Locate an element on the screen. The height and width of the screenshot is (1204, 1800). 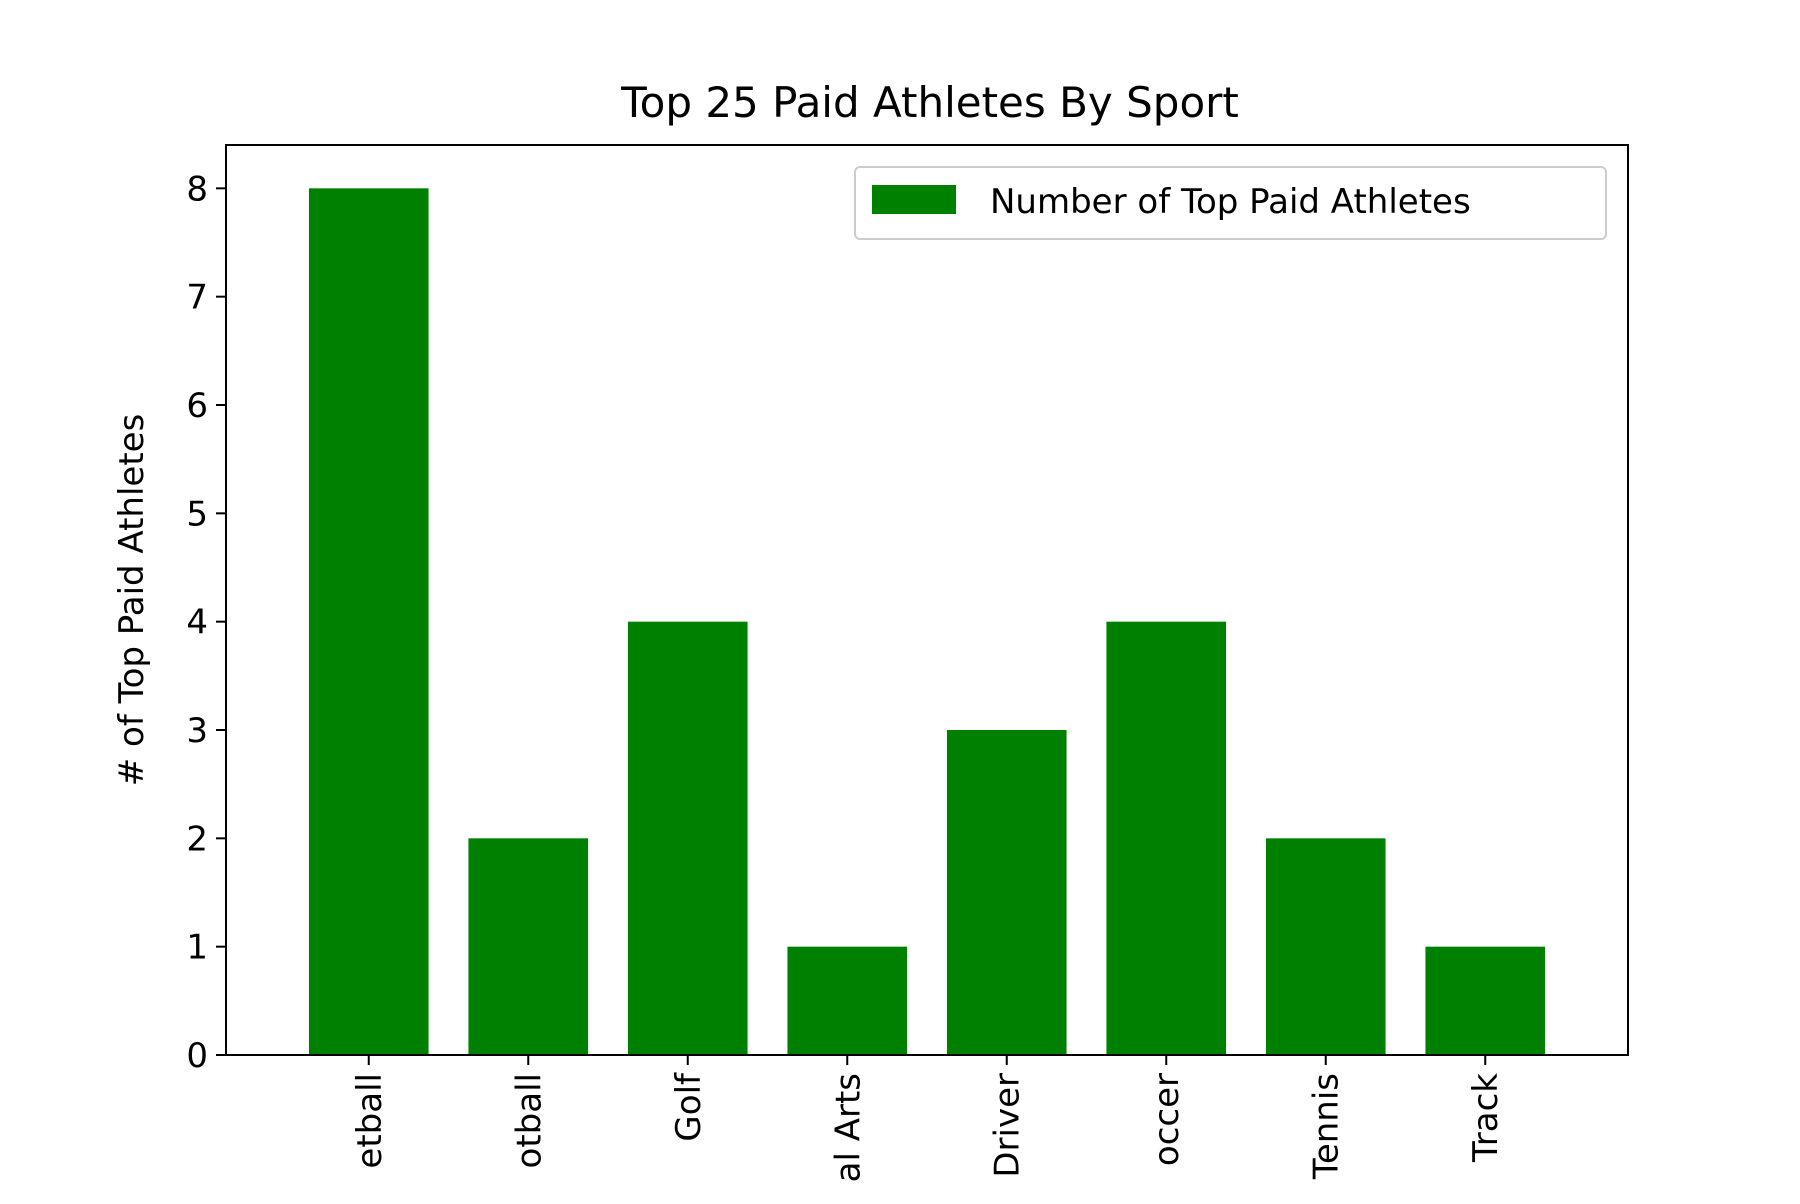
legend-box is located at coordinates (1230, 203).